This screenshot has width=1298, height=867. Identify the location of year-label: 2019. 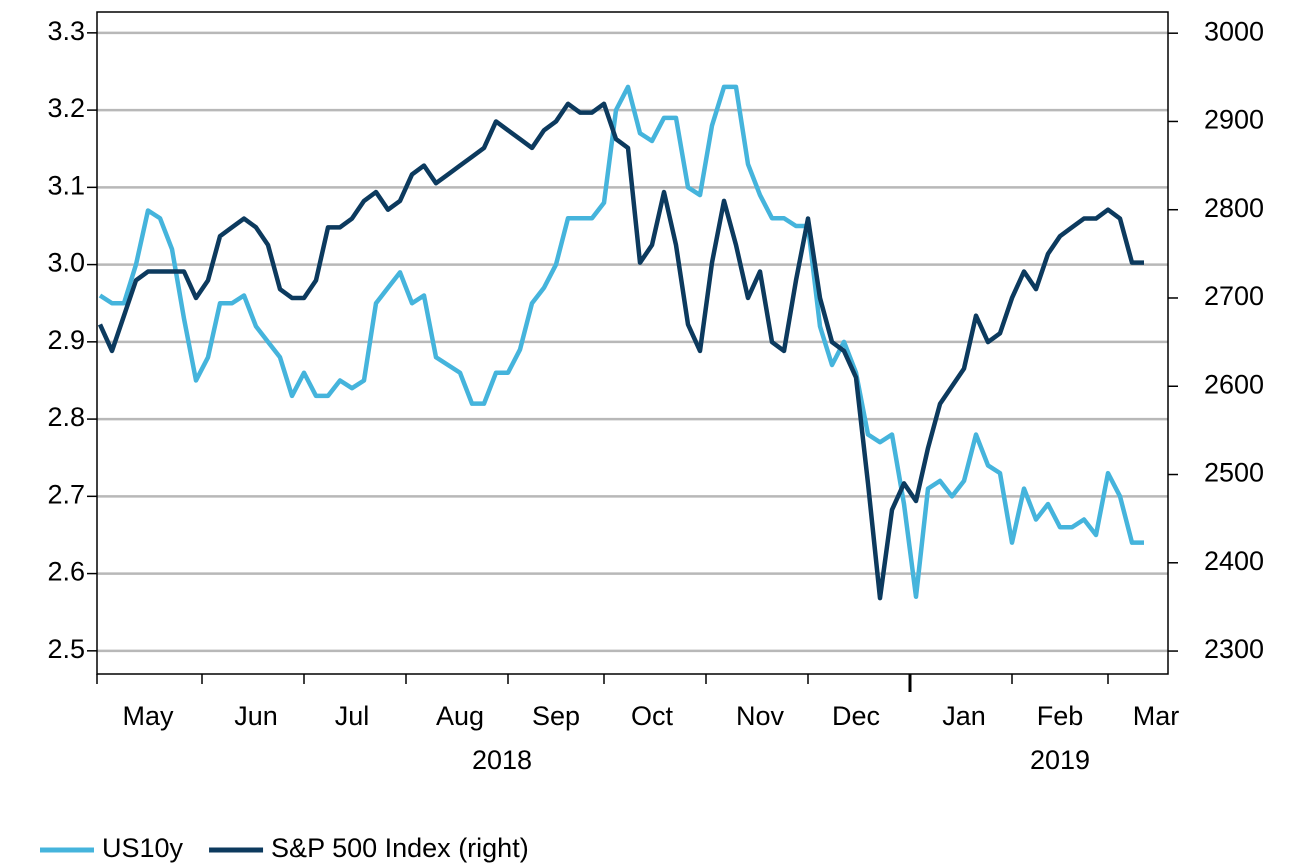
(1060, 760).